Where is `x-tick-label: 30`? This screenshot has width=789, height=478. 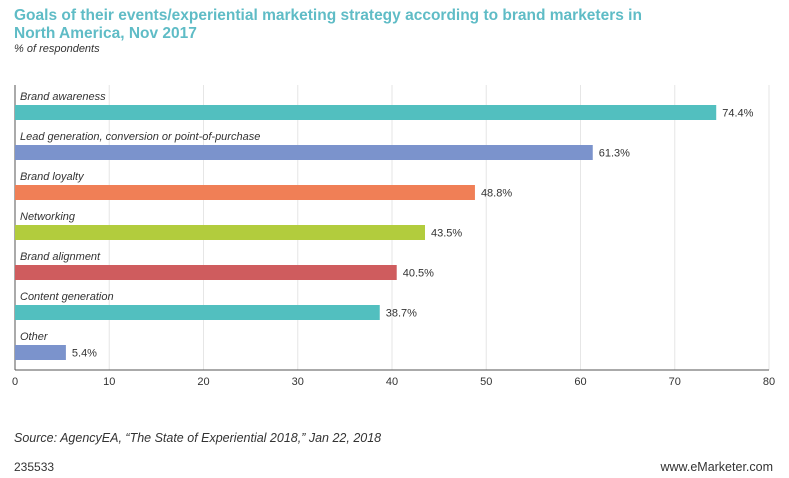 x-tick-label: 30 is located at coordinates (298, 382).